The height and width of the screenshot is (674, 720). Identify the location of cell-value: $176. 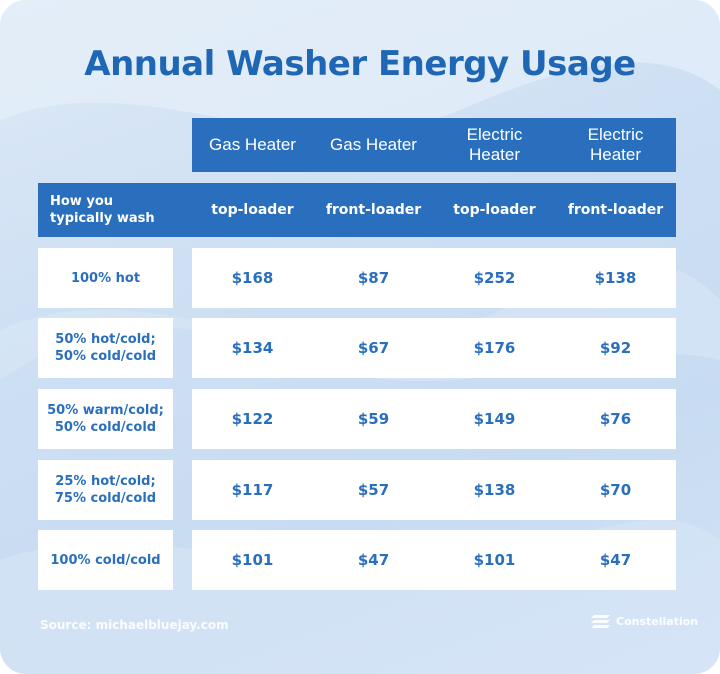
(494, 348).